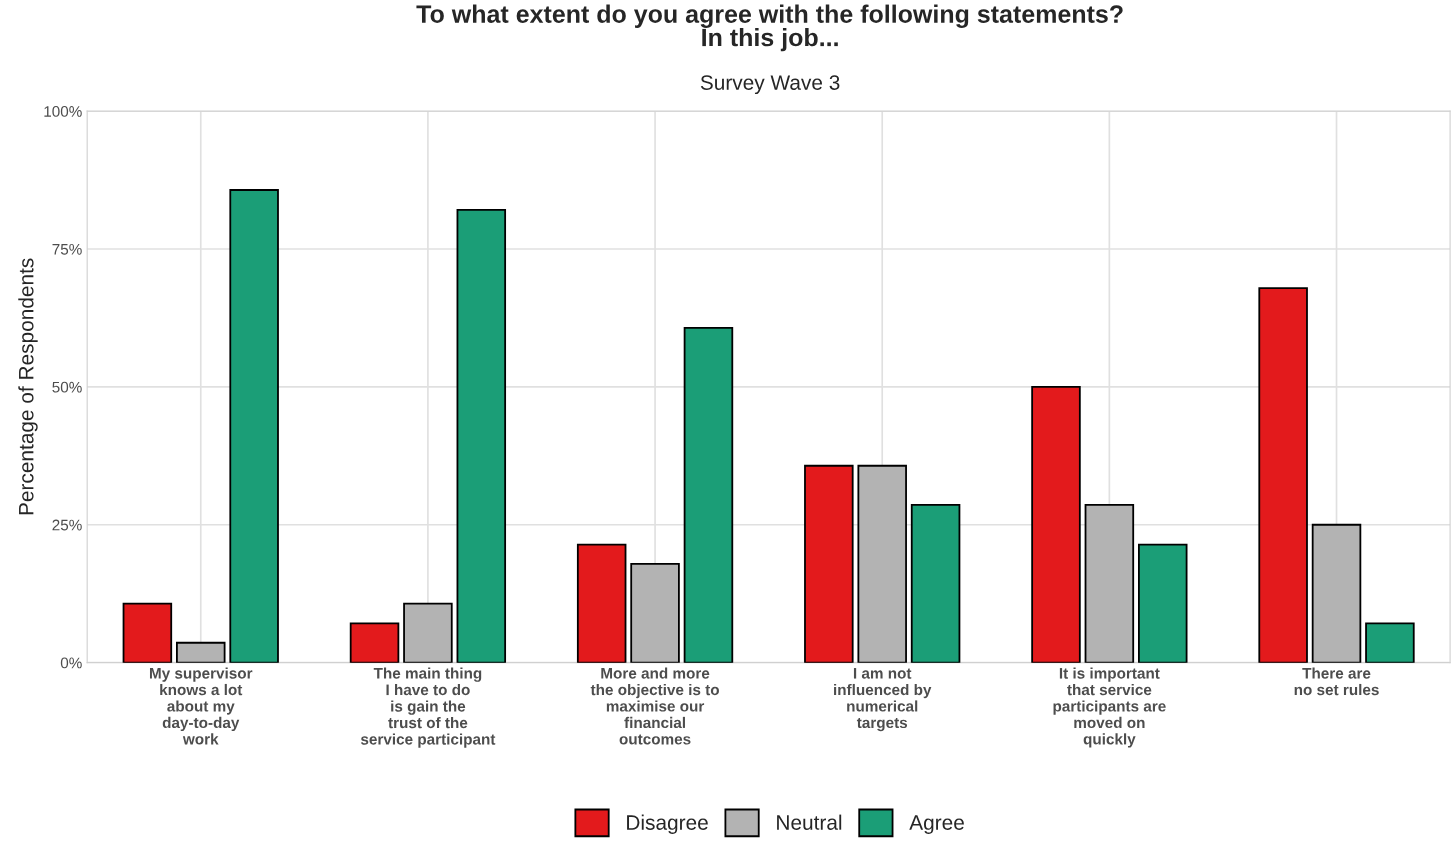 The height and width of the screenshot is (855, 1453). Describe the element at coordinates (71, 663) in the screenshot. I see `y-tick-label: 0%` at that location.